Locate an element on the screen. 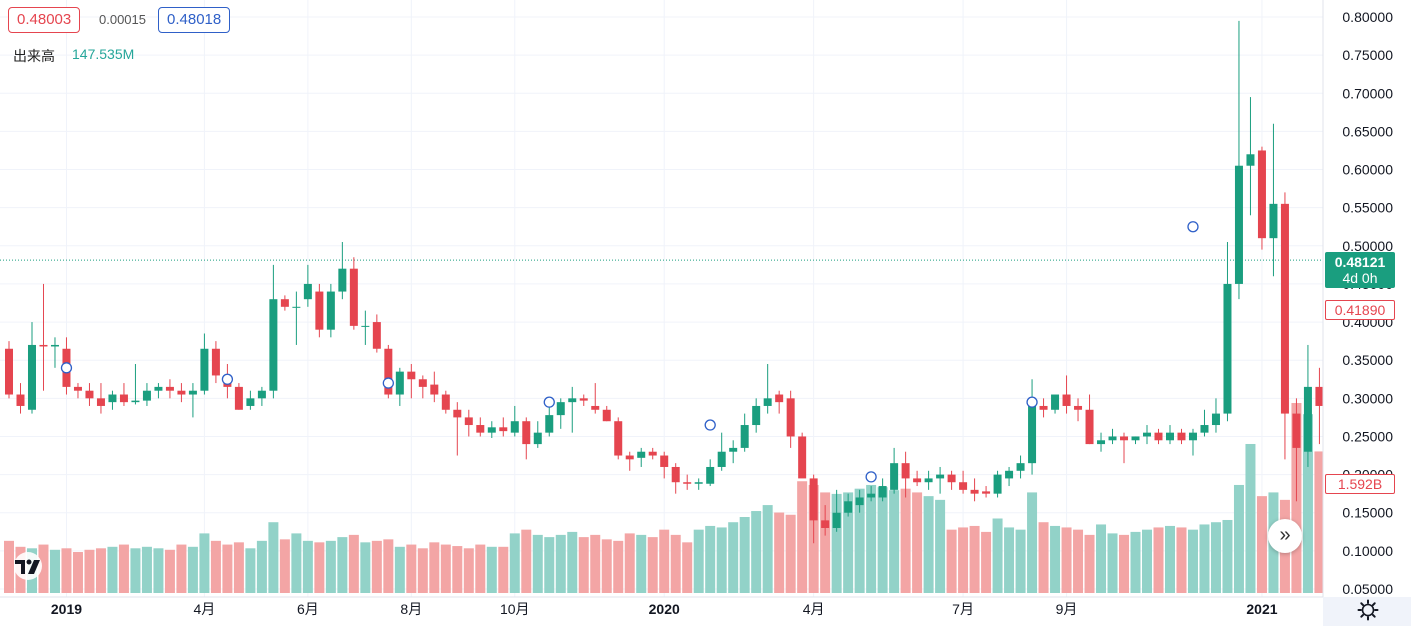  last-price-tag: 0.48121 4d 0h is located at coordinates (1360, 270).